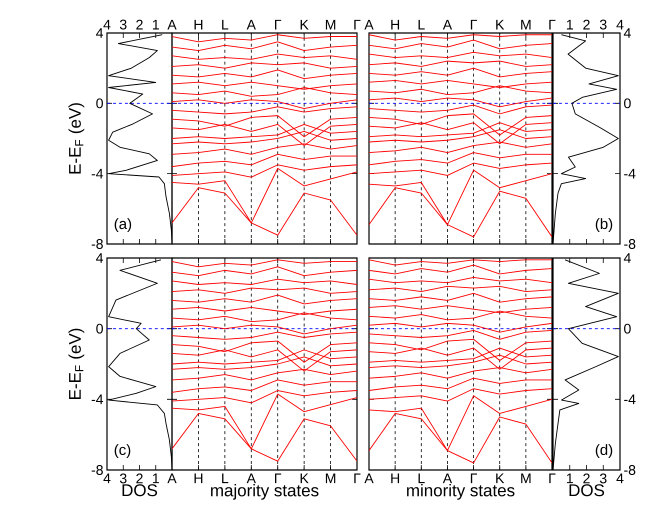  I want to click on annotation: (d), so click(604, 451).